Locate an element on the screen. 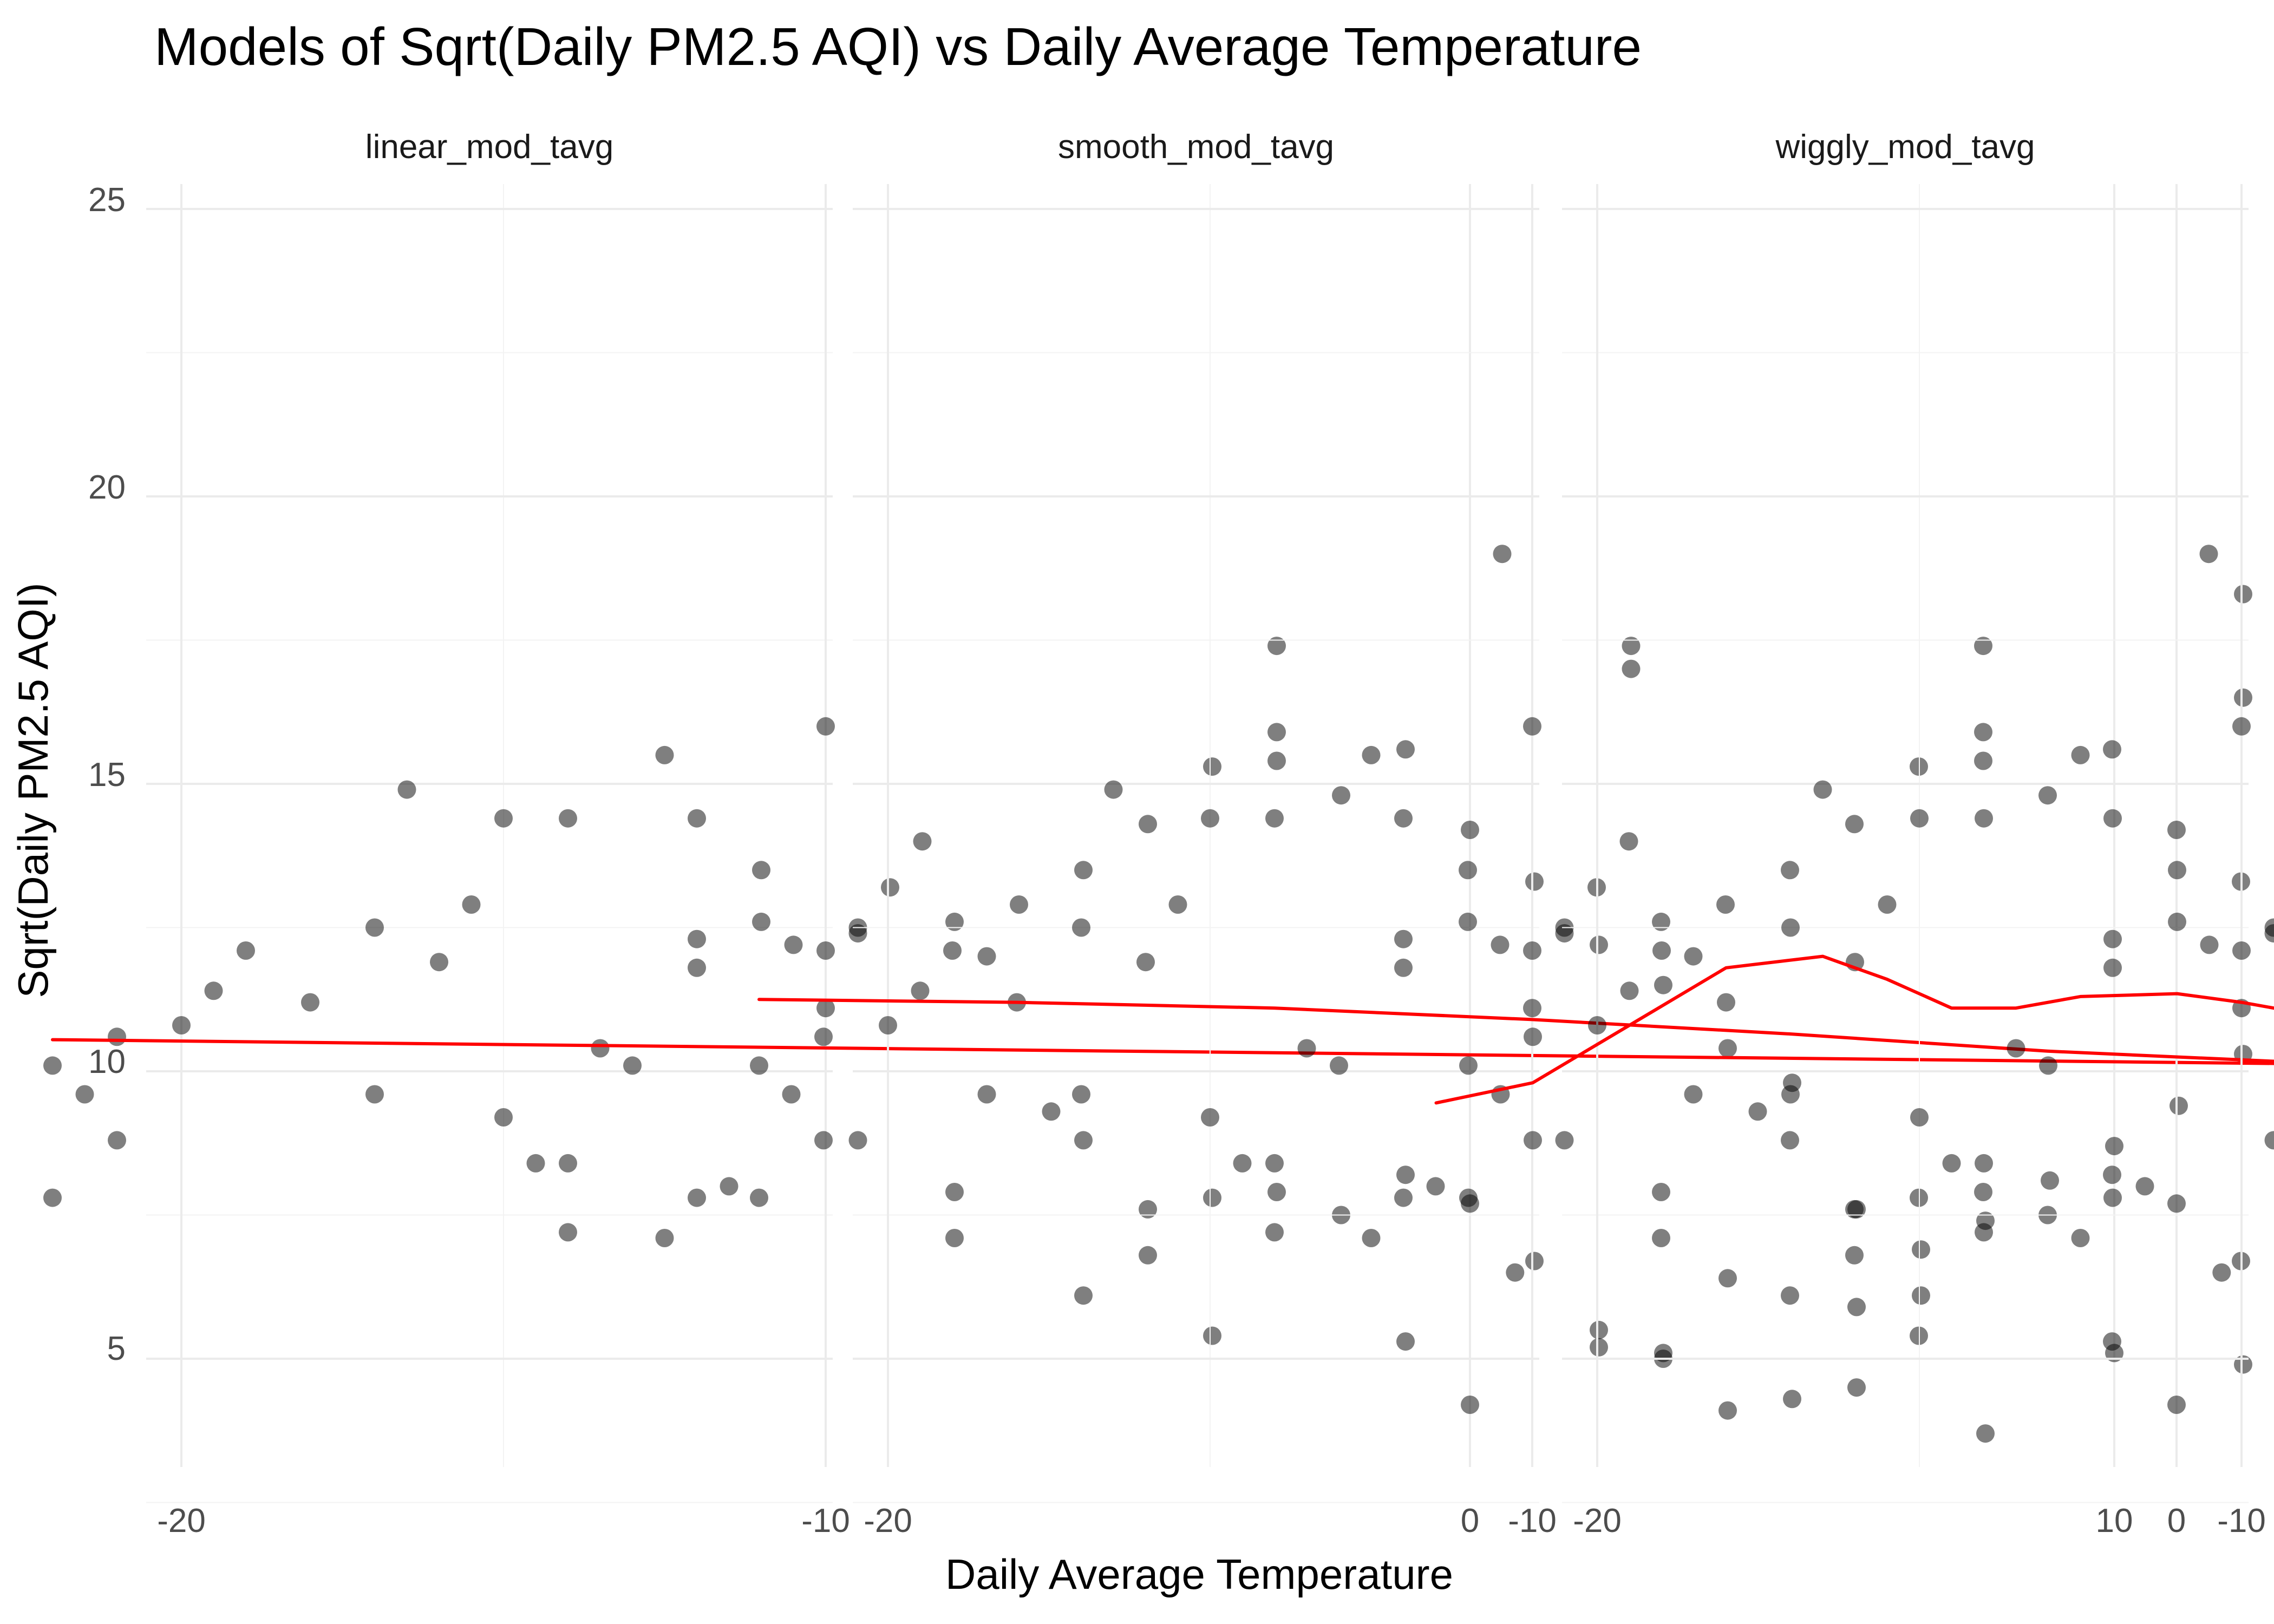 This screenshot has width=2274, height=1624. y-tick-label: 15 is located at coordinates (107, 775).